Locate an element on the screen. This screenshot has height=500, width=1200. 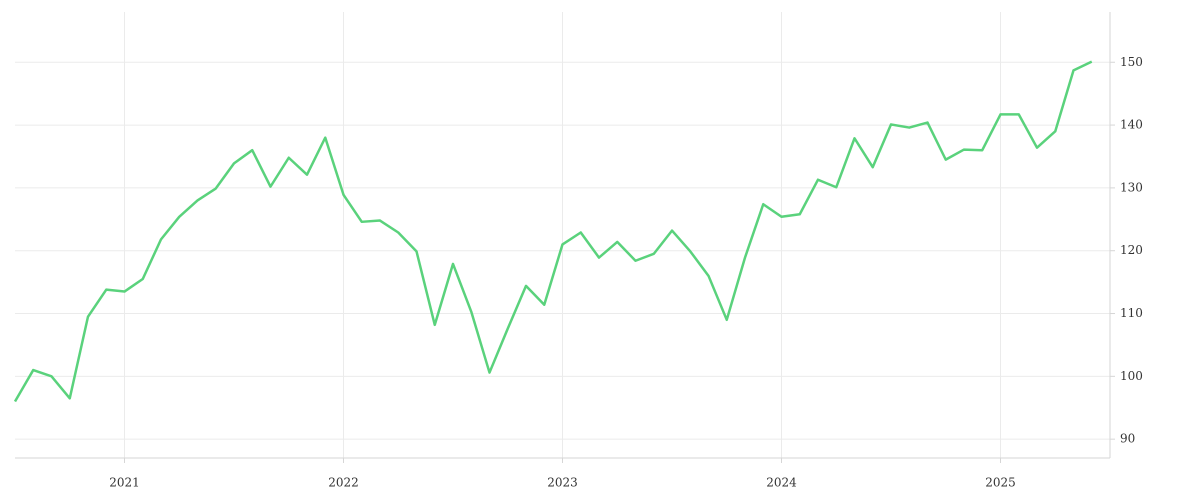
y-tick-label: 120 is located at coordinates (1131, 250).